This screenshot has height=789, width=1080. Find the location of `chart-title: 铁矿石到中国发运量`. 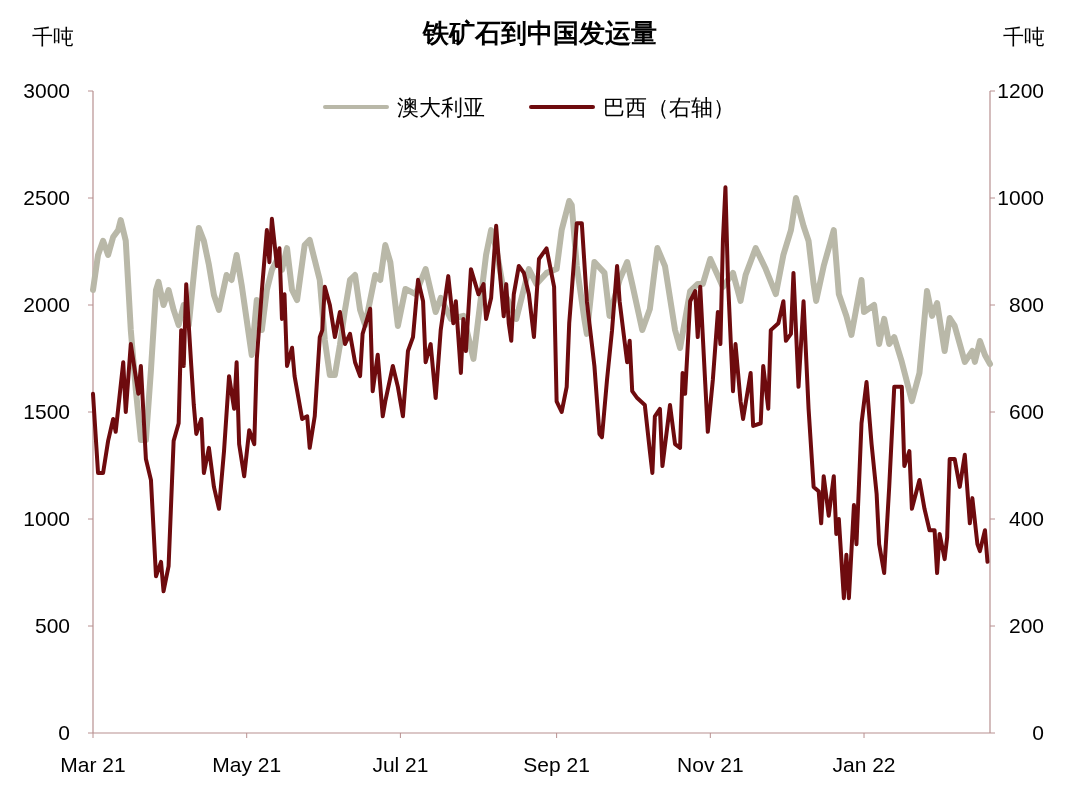

chart-title: 铁矿石到中国发运量 is located at coordinates (539, 33).